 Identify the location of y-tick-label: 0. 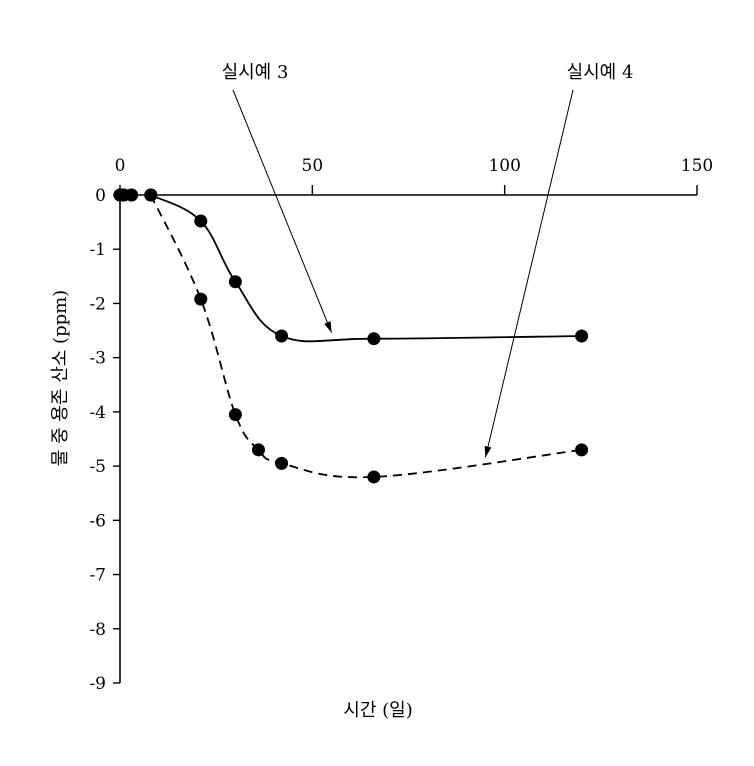
(100, 196).